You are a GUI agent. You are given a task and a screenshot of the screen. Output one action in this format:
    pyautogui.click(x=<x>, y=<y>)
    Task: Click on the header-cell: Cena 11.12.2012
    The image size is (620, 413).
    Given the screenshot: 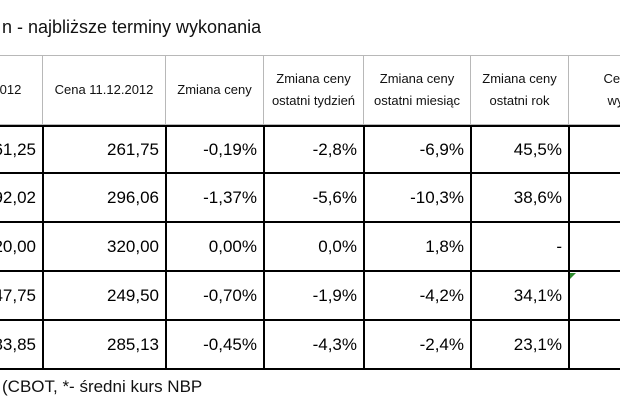 What is the action you would take?
    pyautogui.click(x=104, y=90)
    